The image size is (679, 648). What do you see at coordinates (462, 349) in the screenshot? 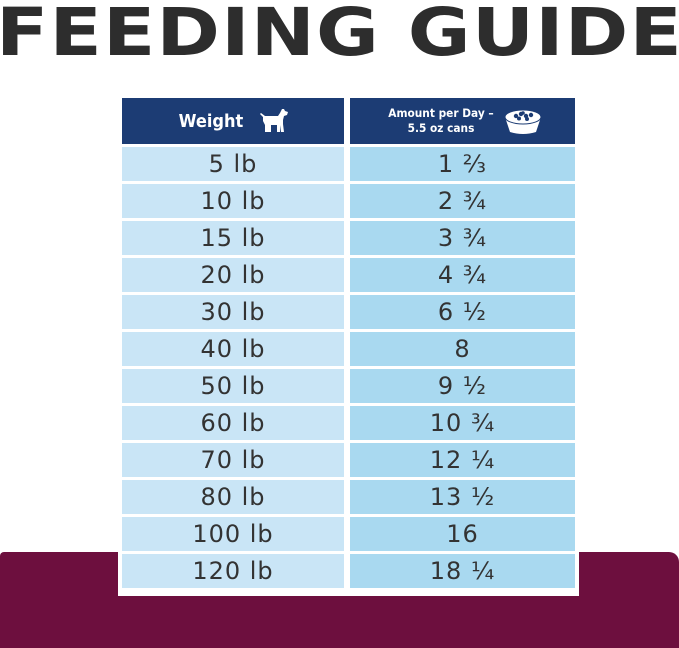
I see `amount-cell: 8` at bounding box center [462, 349].